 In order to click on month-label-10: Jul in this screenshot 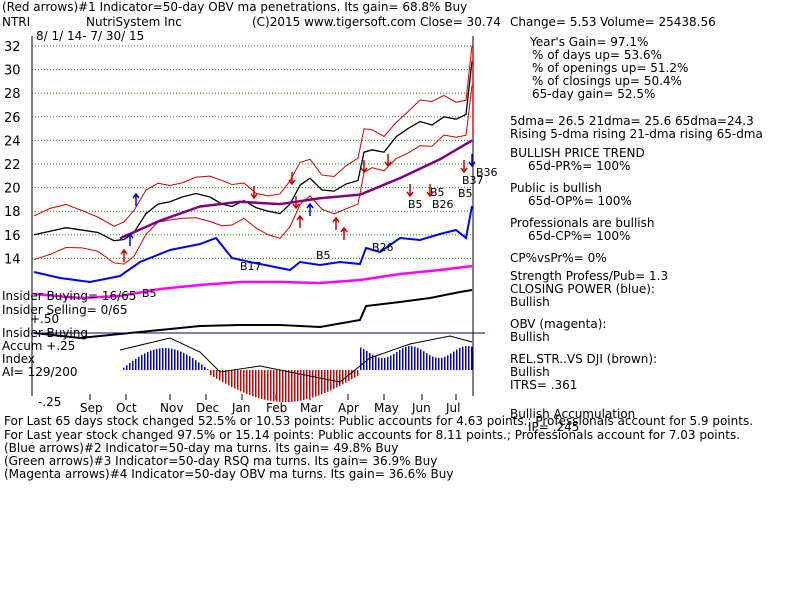, I will do `click(452, 408)`.